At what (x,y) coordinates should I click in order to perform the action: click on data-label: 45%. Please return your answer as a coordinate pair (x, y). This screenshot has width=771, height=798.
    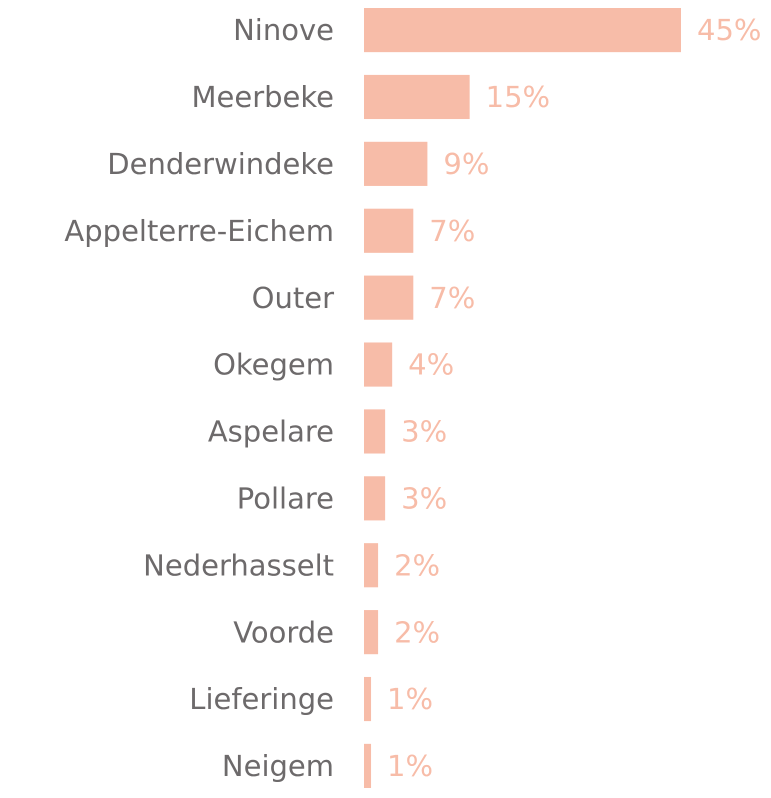
    Looking at the image, I should click on (729, 30).